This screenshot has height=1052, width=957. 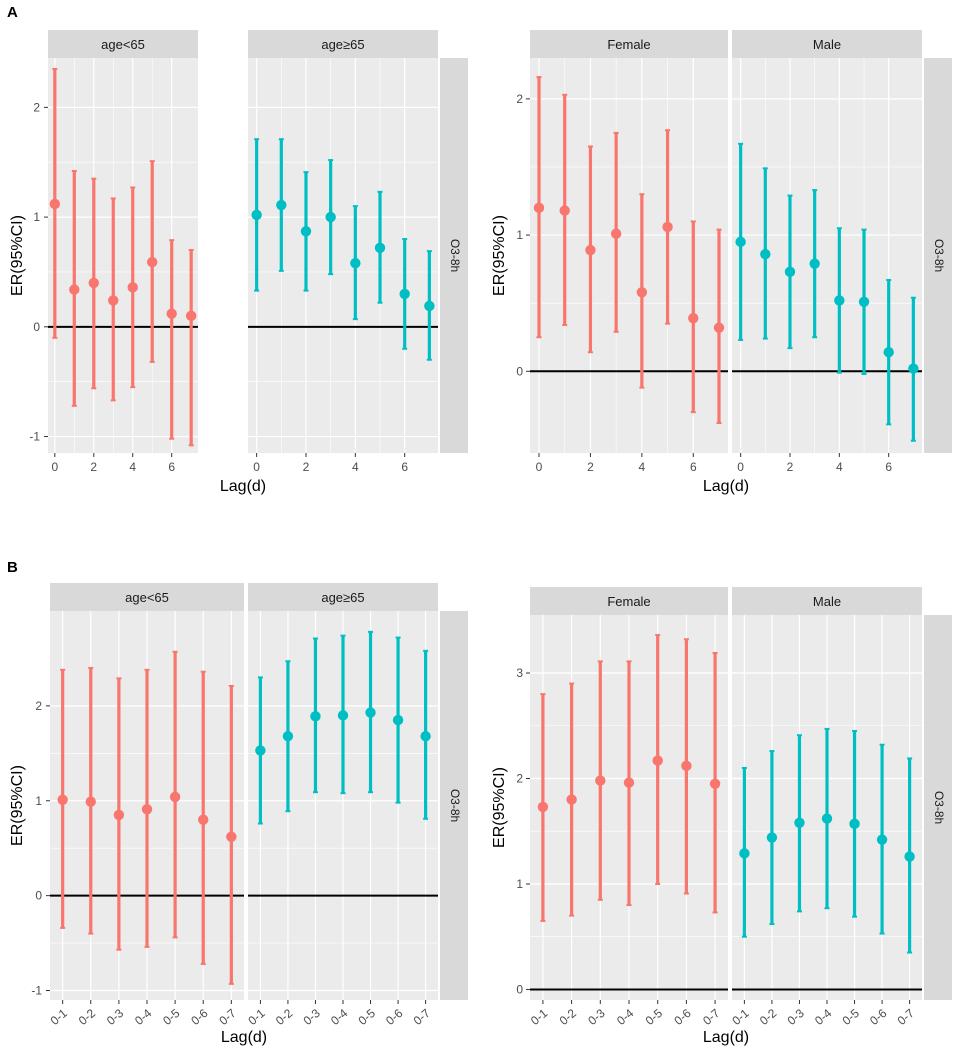 What do you see at coordinates (629, 255) in the screenshot?
I see `chart-a-sex-facet-female-panel-bg` at bounding box center [629, 255].